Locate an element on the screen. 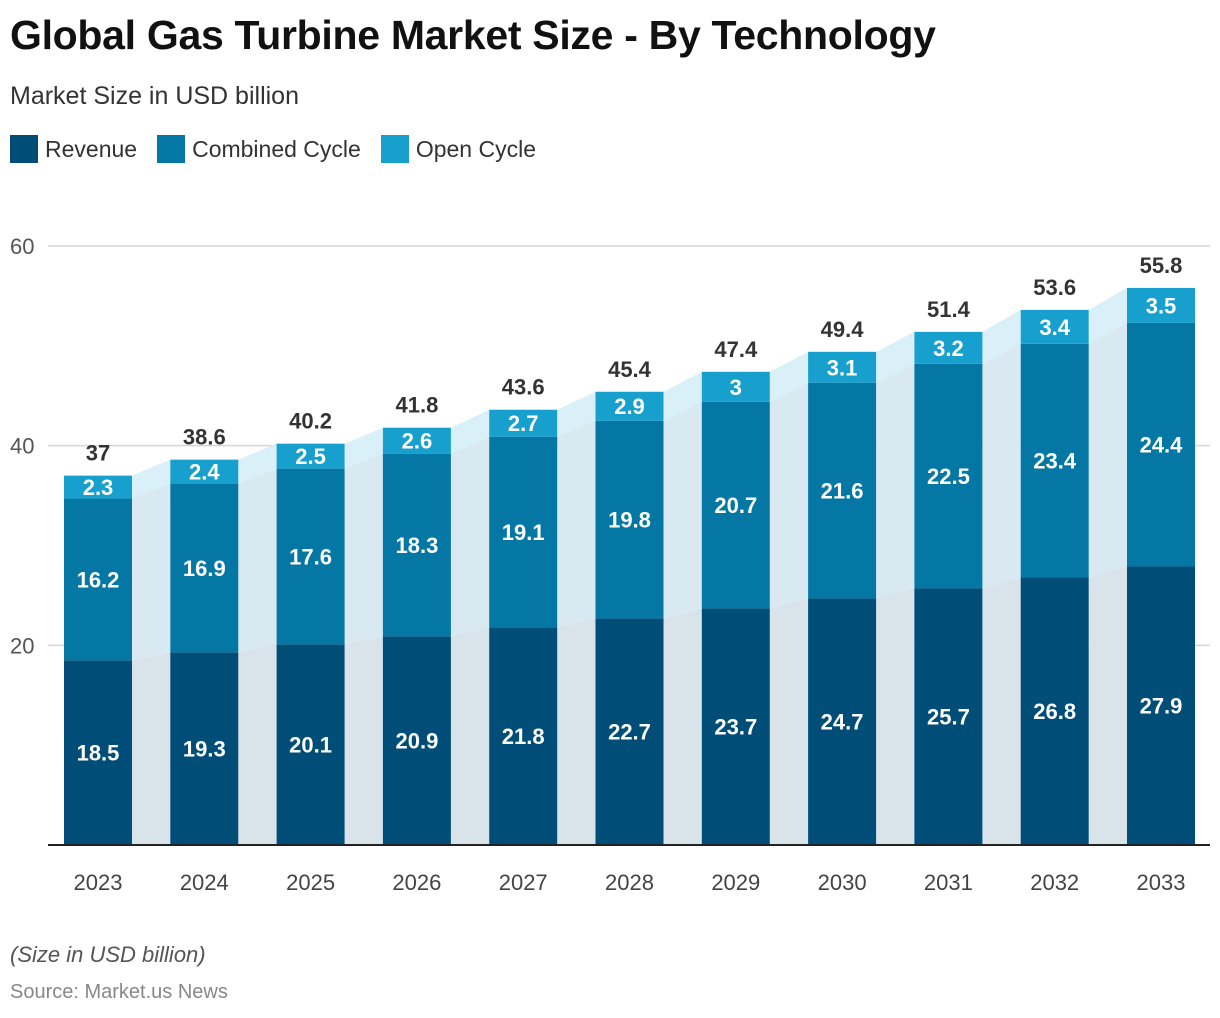 The image size is (1220, 1018). data-label-revenue-2023: 18.5 is located at coordinates (98, 753).